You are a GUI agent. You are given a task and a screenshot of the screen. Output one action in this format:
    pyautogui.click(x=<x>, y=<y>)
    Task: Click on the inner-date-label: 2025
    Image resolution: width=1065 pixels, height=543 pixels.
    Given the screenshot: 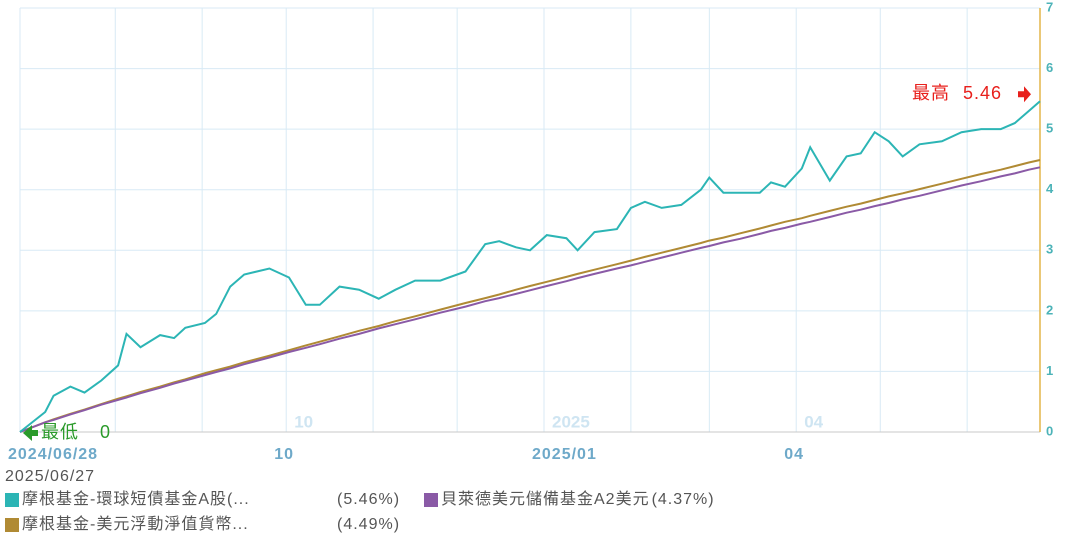 What is the action you would take?
    pyautogui.click(x=571, y=421)
    